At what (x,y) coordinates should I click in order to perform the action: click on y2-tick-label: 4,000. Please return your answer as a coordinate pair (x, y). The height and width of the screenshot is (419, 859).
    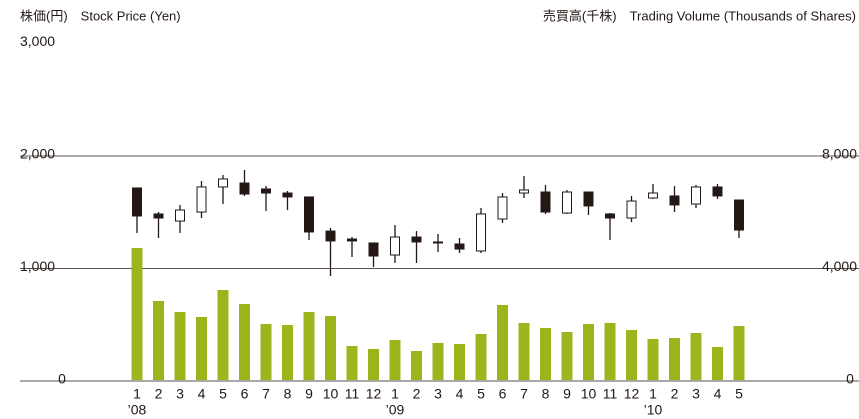
    Looking at the image, I should click on (839, 266).